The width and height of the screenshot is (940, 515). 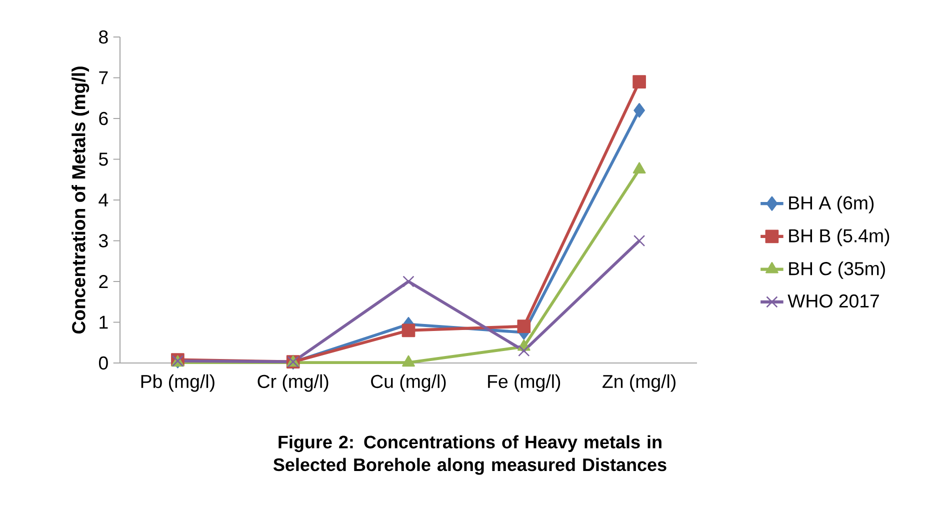 What do you see at coordinates (524, 383) in the screenshot?
I see `x-tick-label: Fe (mg/l)` at bounding box center [524, 383].